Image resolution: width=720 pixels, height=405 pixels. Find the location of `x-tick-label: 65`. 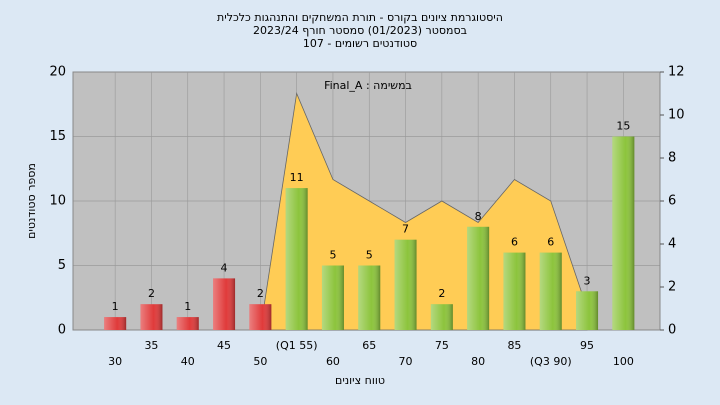

x-tick-label: 65 is located at coordinates (369, 345).